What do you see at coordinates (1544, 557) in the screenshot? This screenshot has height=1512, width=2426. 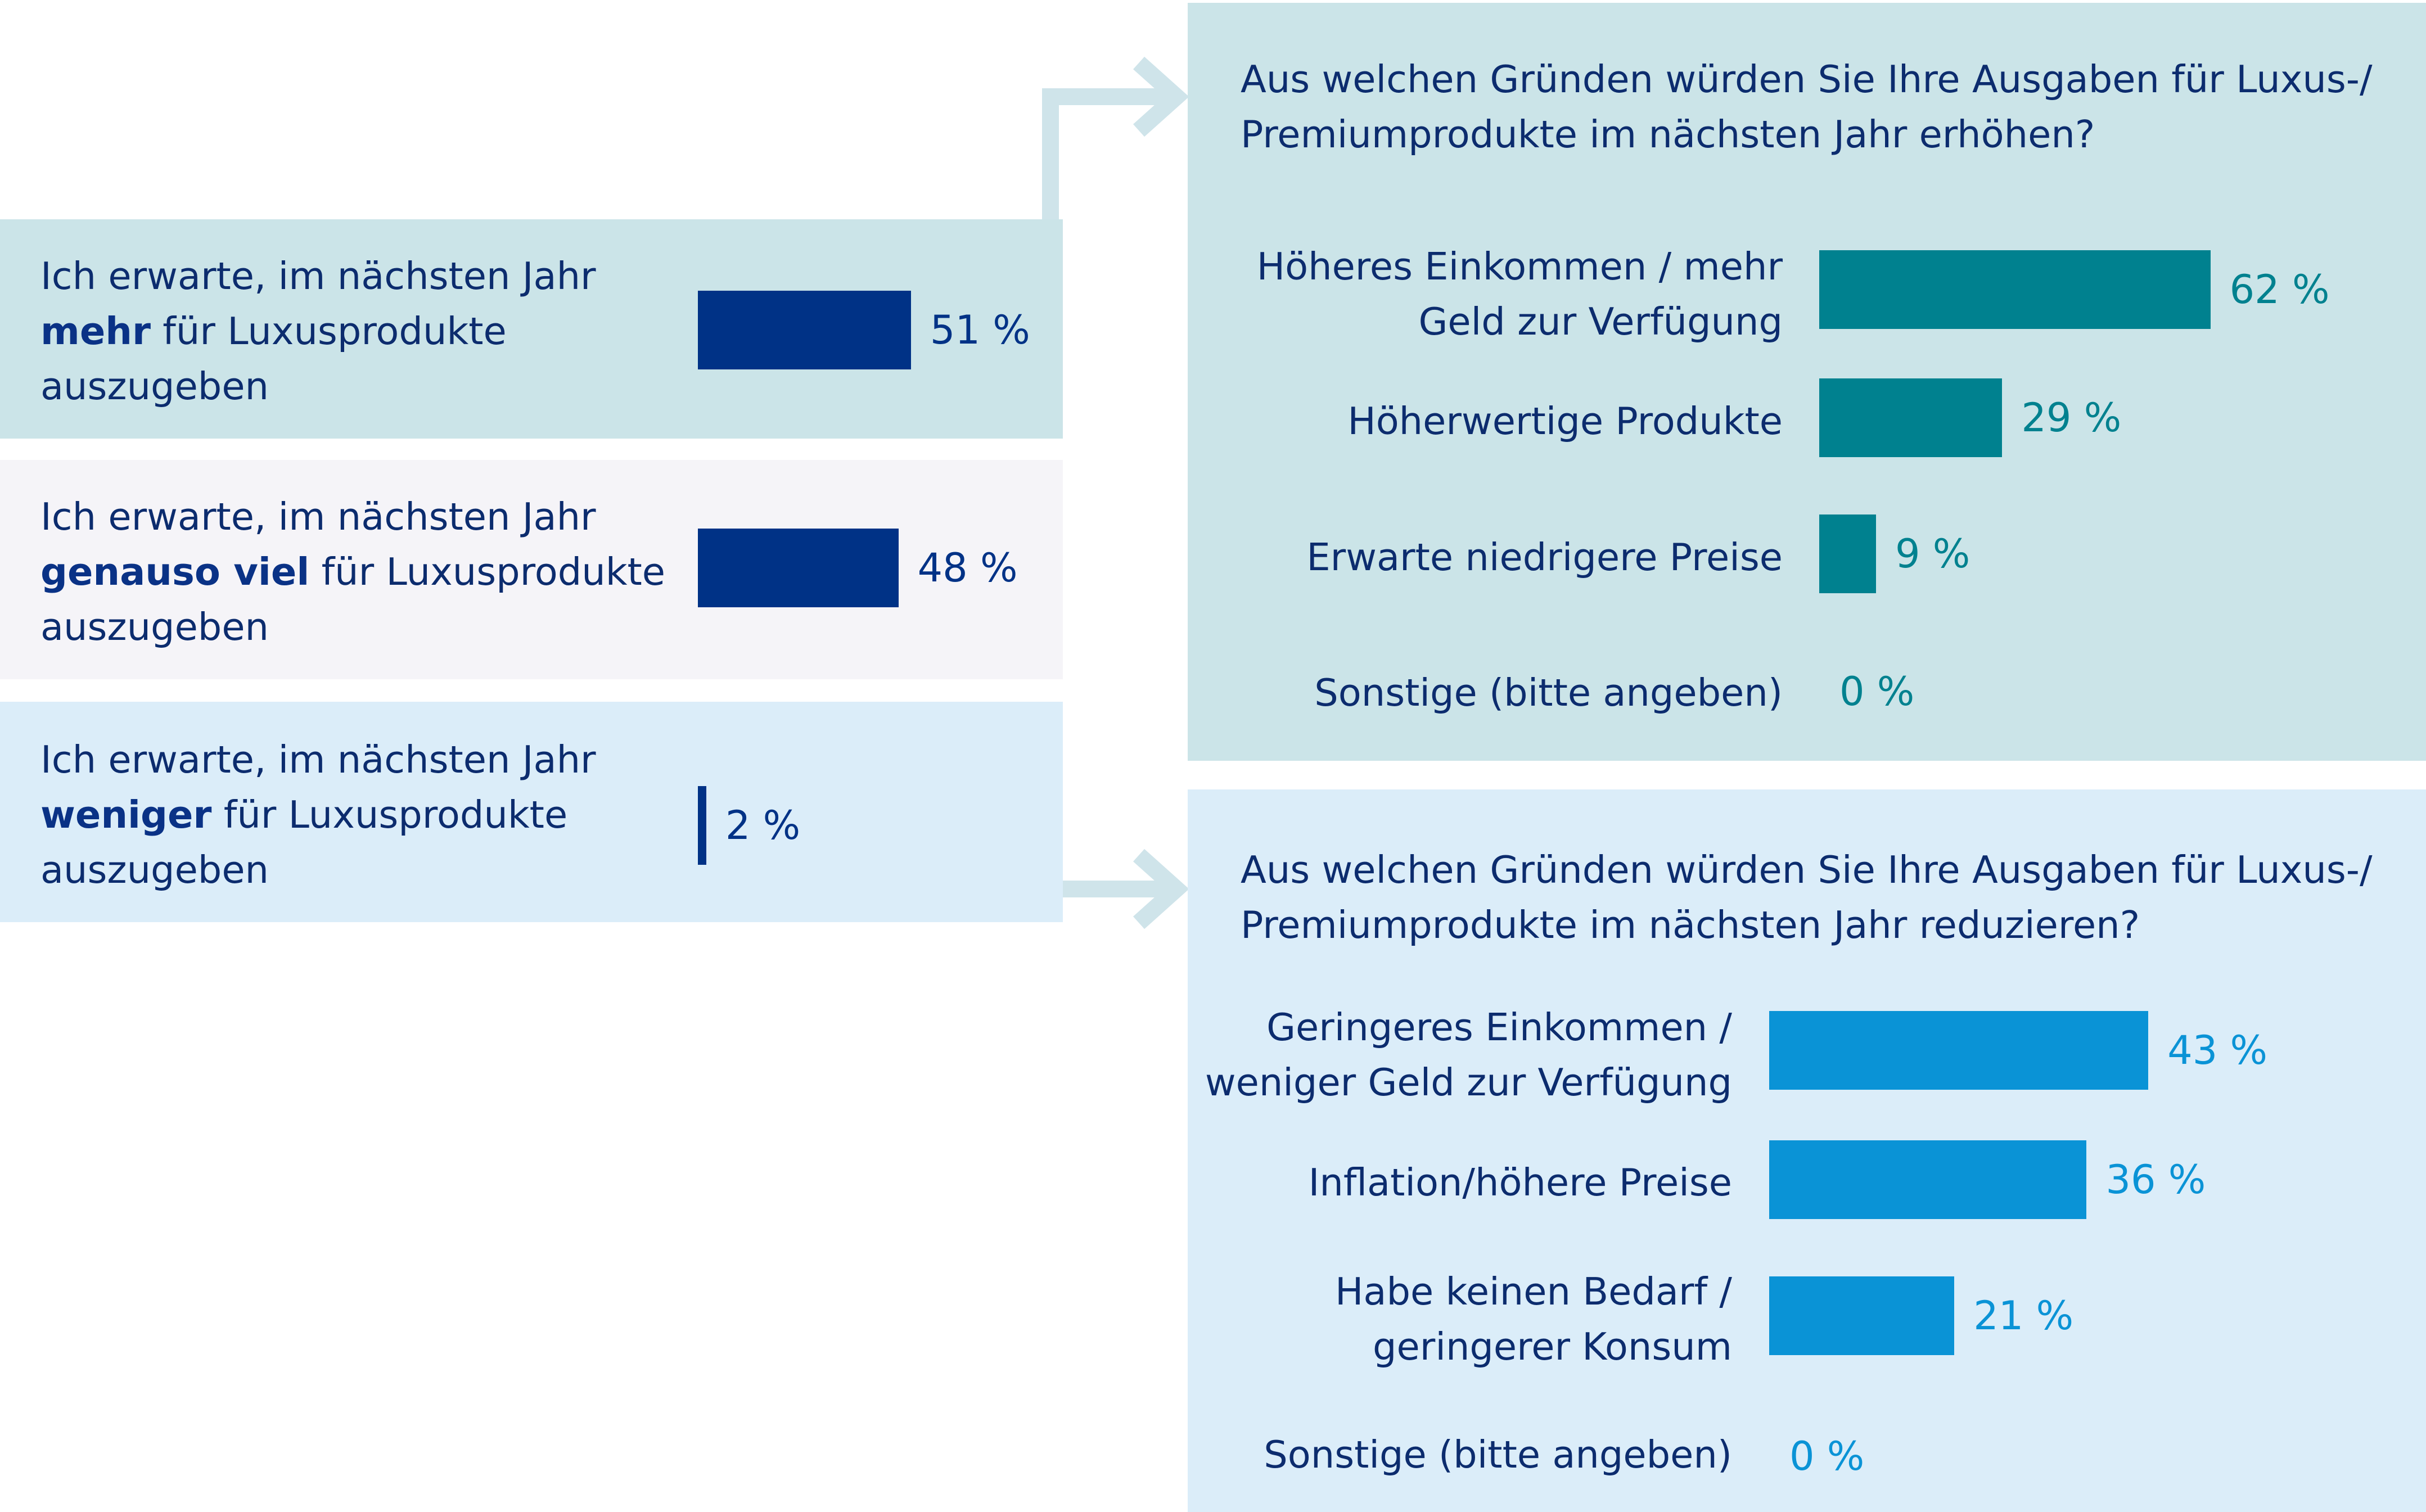 I see `top-label-2: Erwarte niedrigere Preise` at bounding box center [1544, 557].